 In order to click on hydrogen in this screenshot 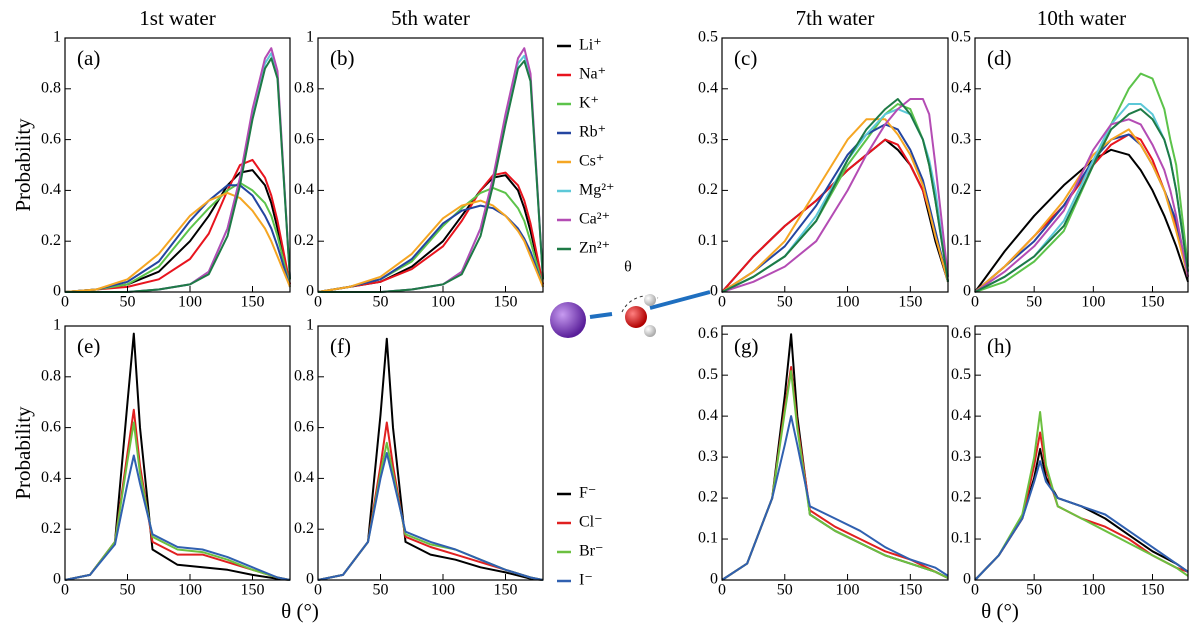, I will do `click(650, 300)`.